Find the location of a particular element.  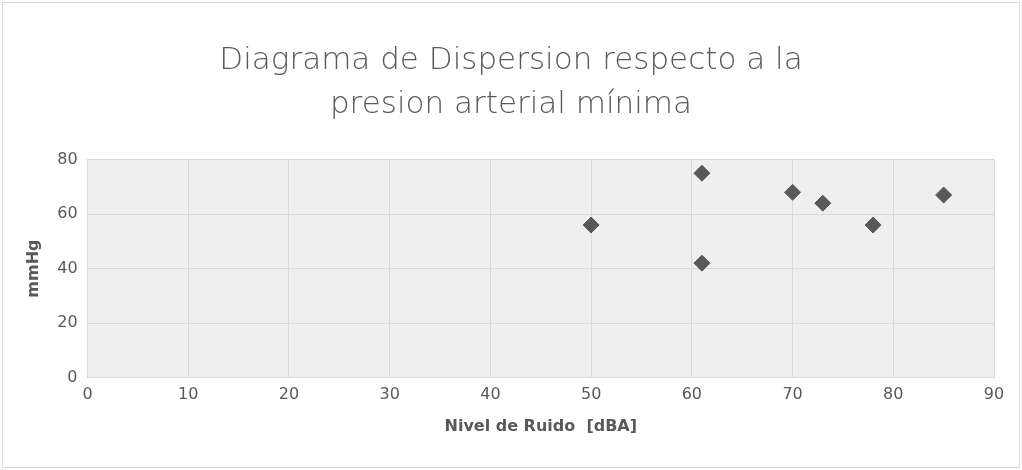

y-axis-title: mmHg is located at coordinates (32, 268).